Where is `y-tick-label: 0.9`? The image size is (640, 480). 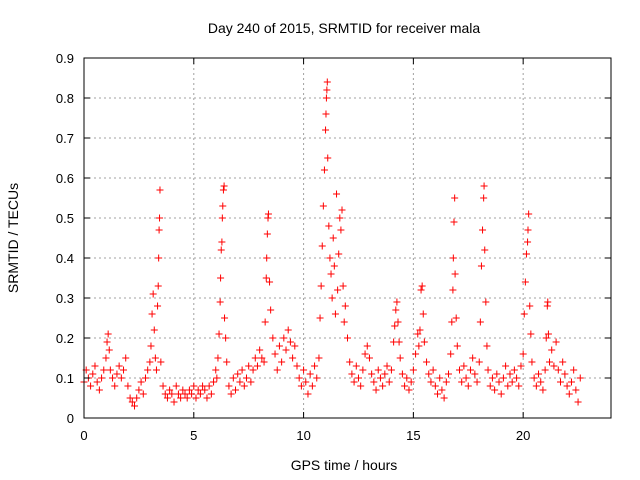 y-tick-label: 0.9 is located at coordinates (65, 58).